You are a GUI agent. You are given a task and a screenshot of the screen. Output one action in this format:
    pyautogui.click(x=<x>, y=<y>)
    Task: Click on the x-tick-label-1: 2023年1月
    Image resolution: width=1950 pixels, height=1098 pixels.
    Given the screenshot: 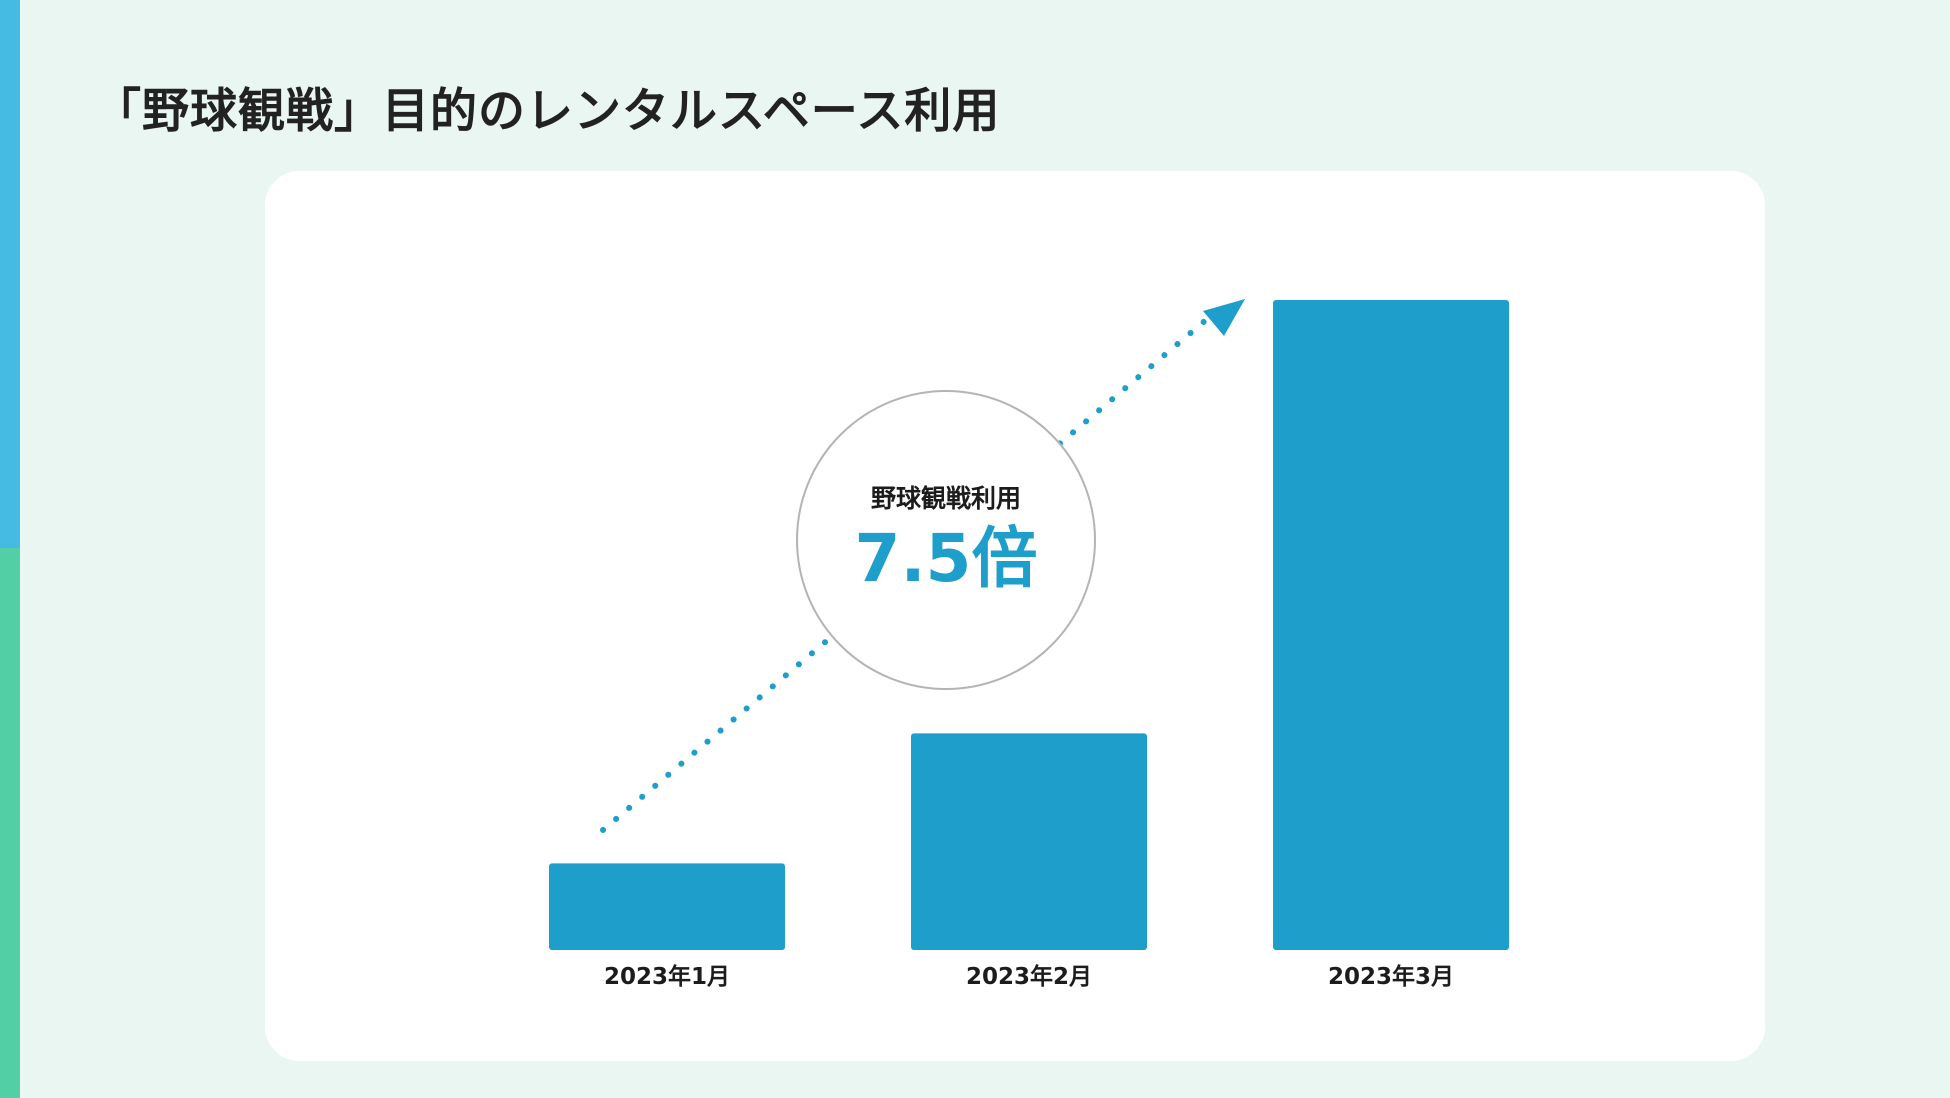 What is the action you would take?
    pyautogui.click(x=667, y=976)
    